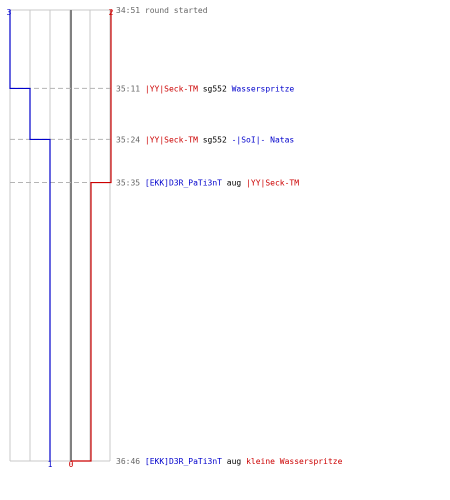 The height and width of the screenshot is (500, 450). What do you see at coordinates (294, 461) in the screenshot?
I see `event-segment: kleine Wasserspritze` at bounding box center [294, 461].